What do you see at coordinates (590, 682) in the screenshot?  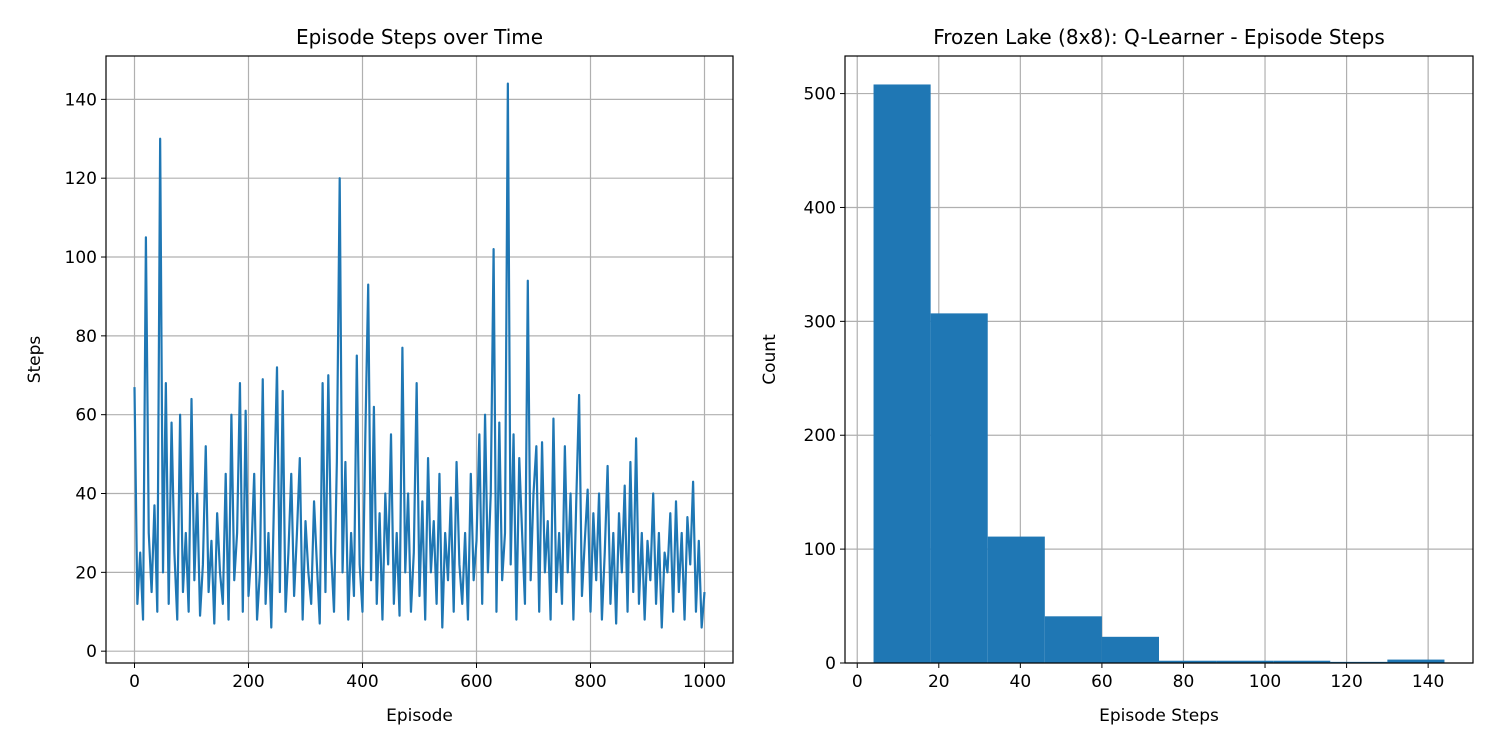 I see `x-tick-label: 800` at bounding box center [590, 682].